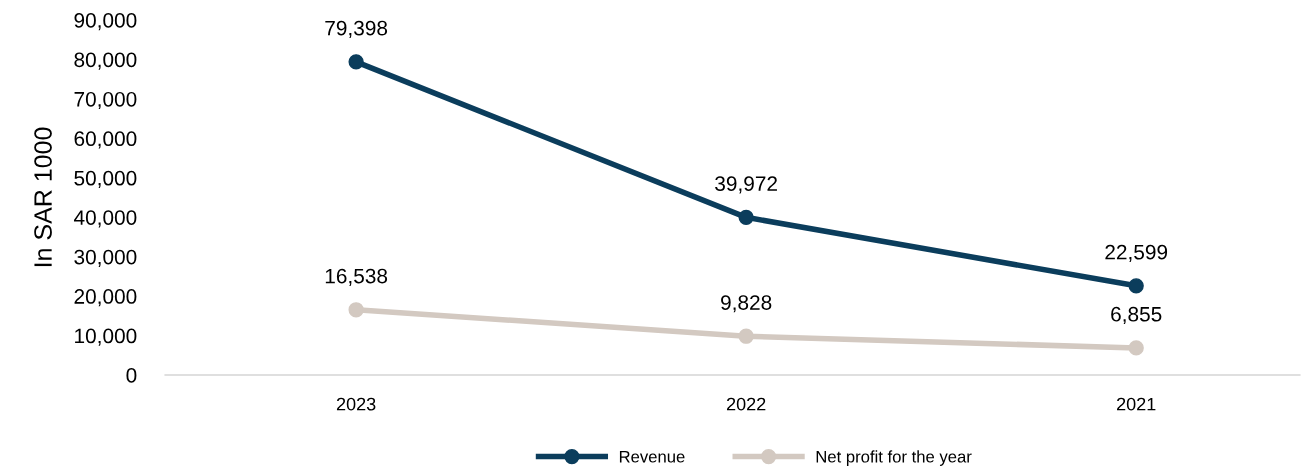 The height and width of the screenshot is (467, 1313). Describe the element at coordinates (894, 458) in the screenshot. I see `legend-label: Net profit for the year` at that location.